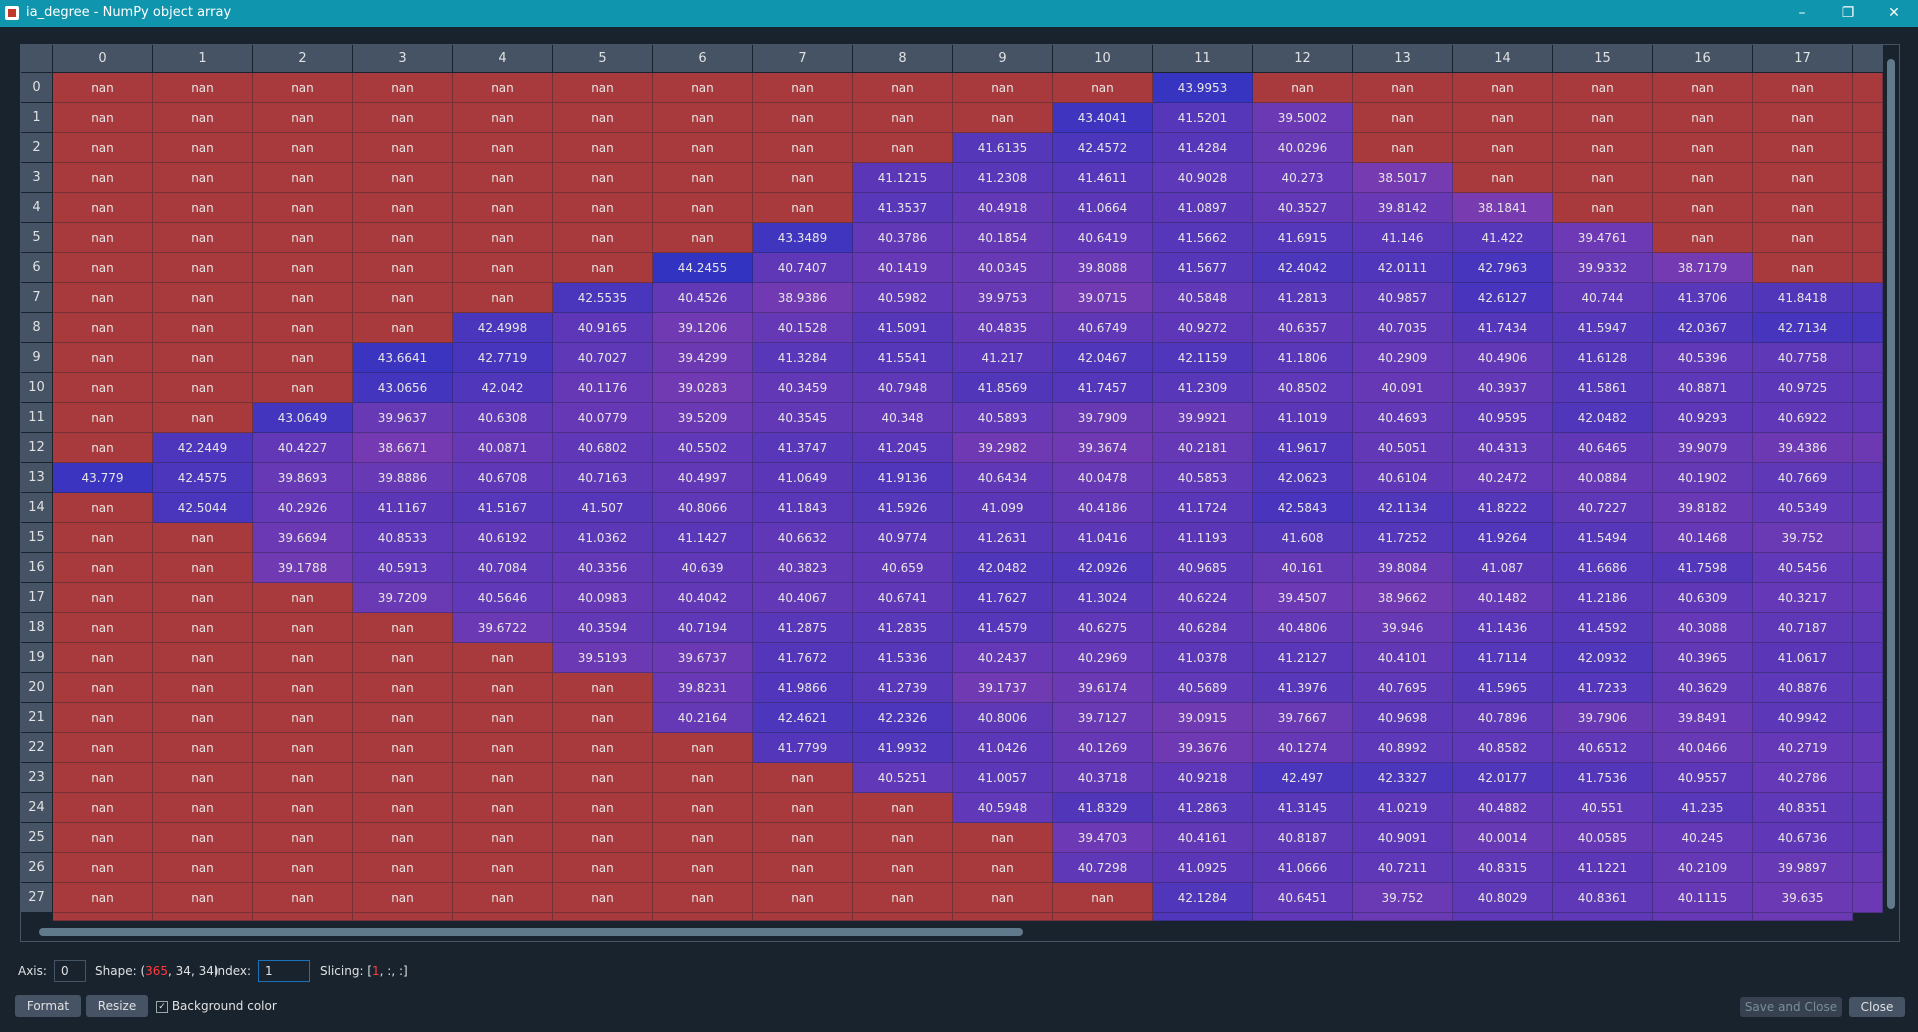  Describe the element at coordinates (403, 598) in the screenshot. I see `table-cell: 39.7209` at that location.